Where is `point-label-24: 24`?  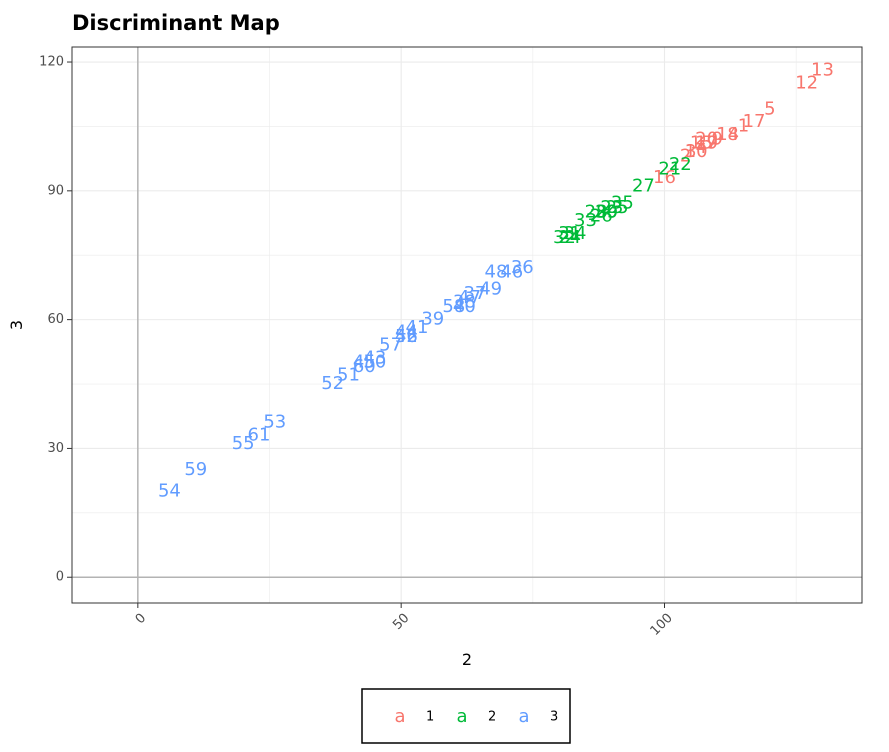
point-label-24: 24 is located at coordinates (569, 237).